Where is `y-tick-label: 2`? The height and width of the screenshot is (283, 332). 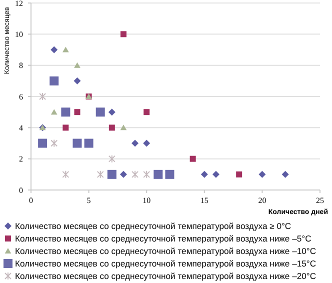
y-tick-label: 2 is located at coordinates (21, 159).